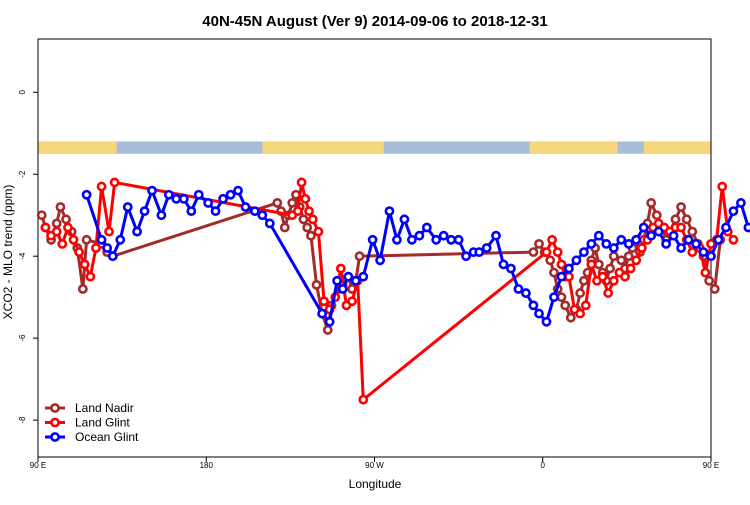  What do you see at coordinates (104, 408) in the screenshot?
I see `legend-label: Land Nadir` at bounding box center [104, 408].